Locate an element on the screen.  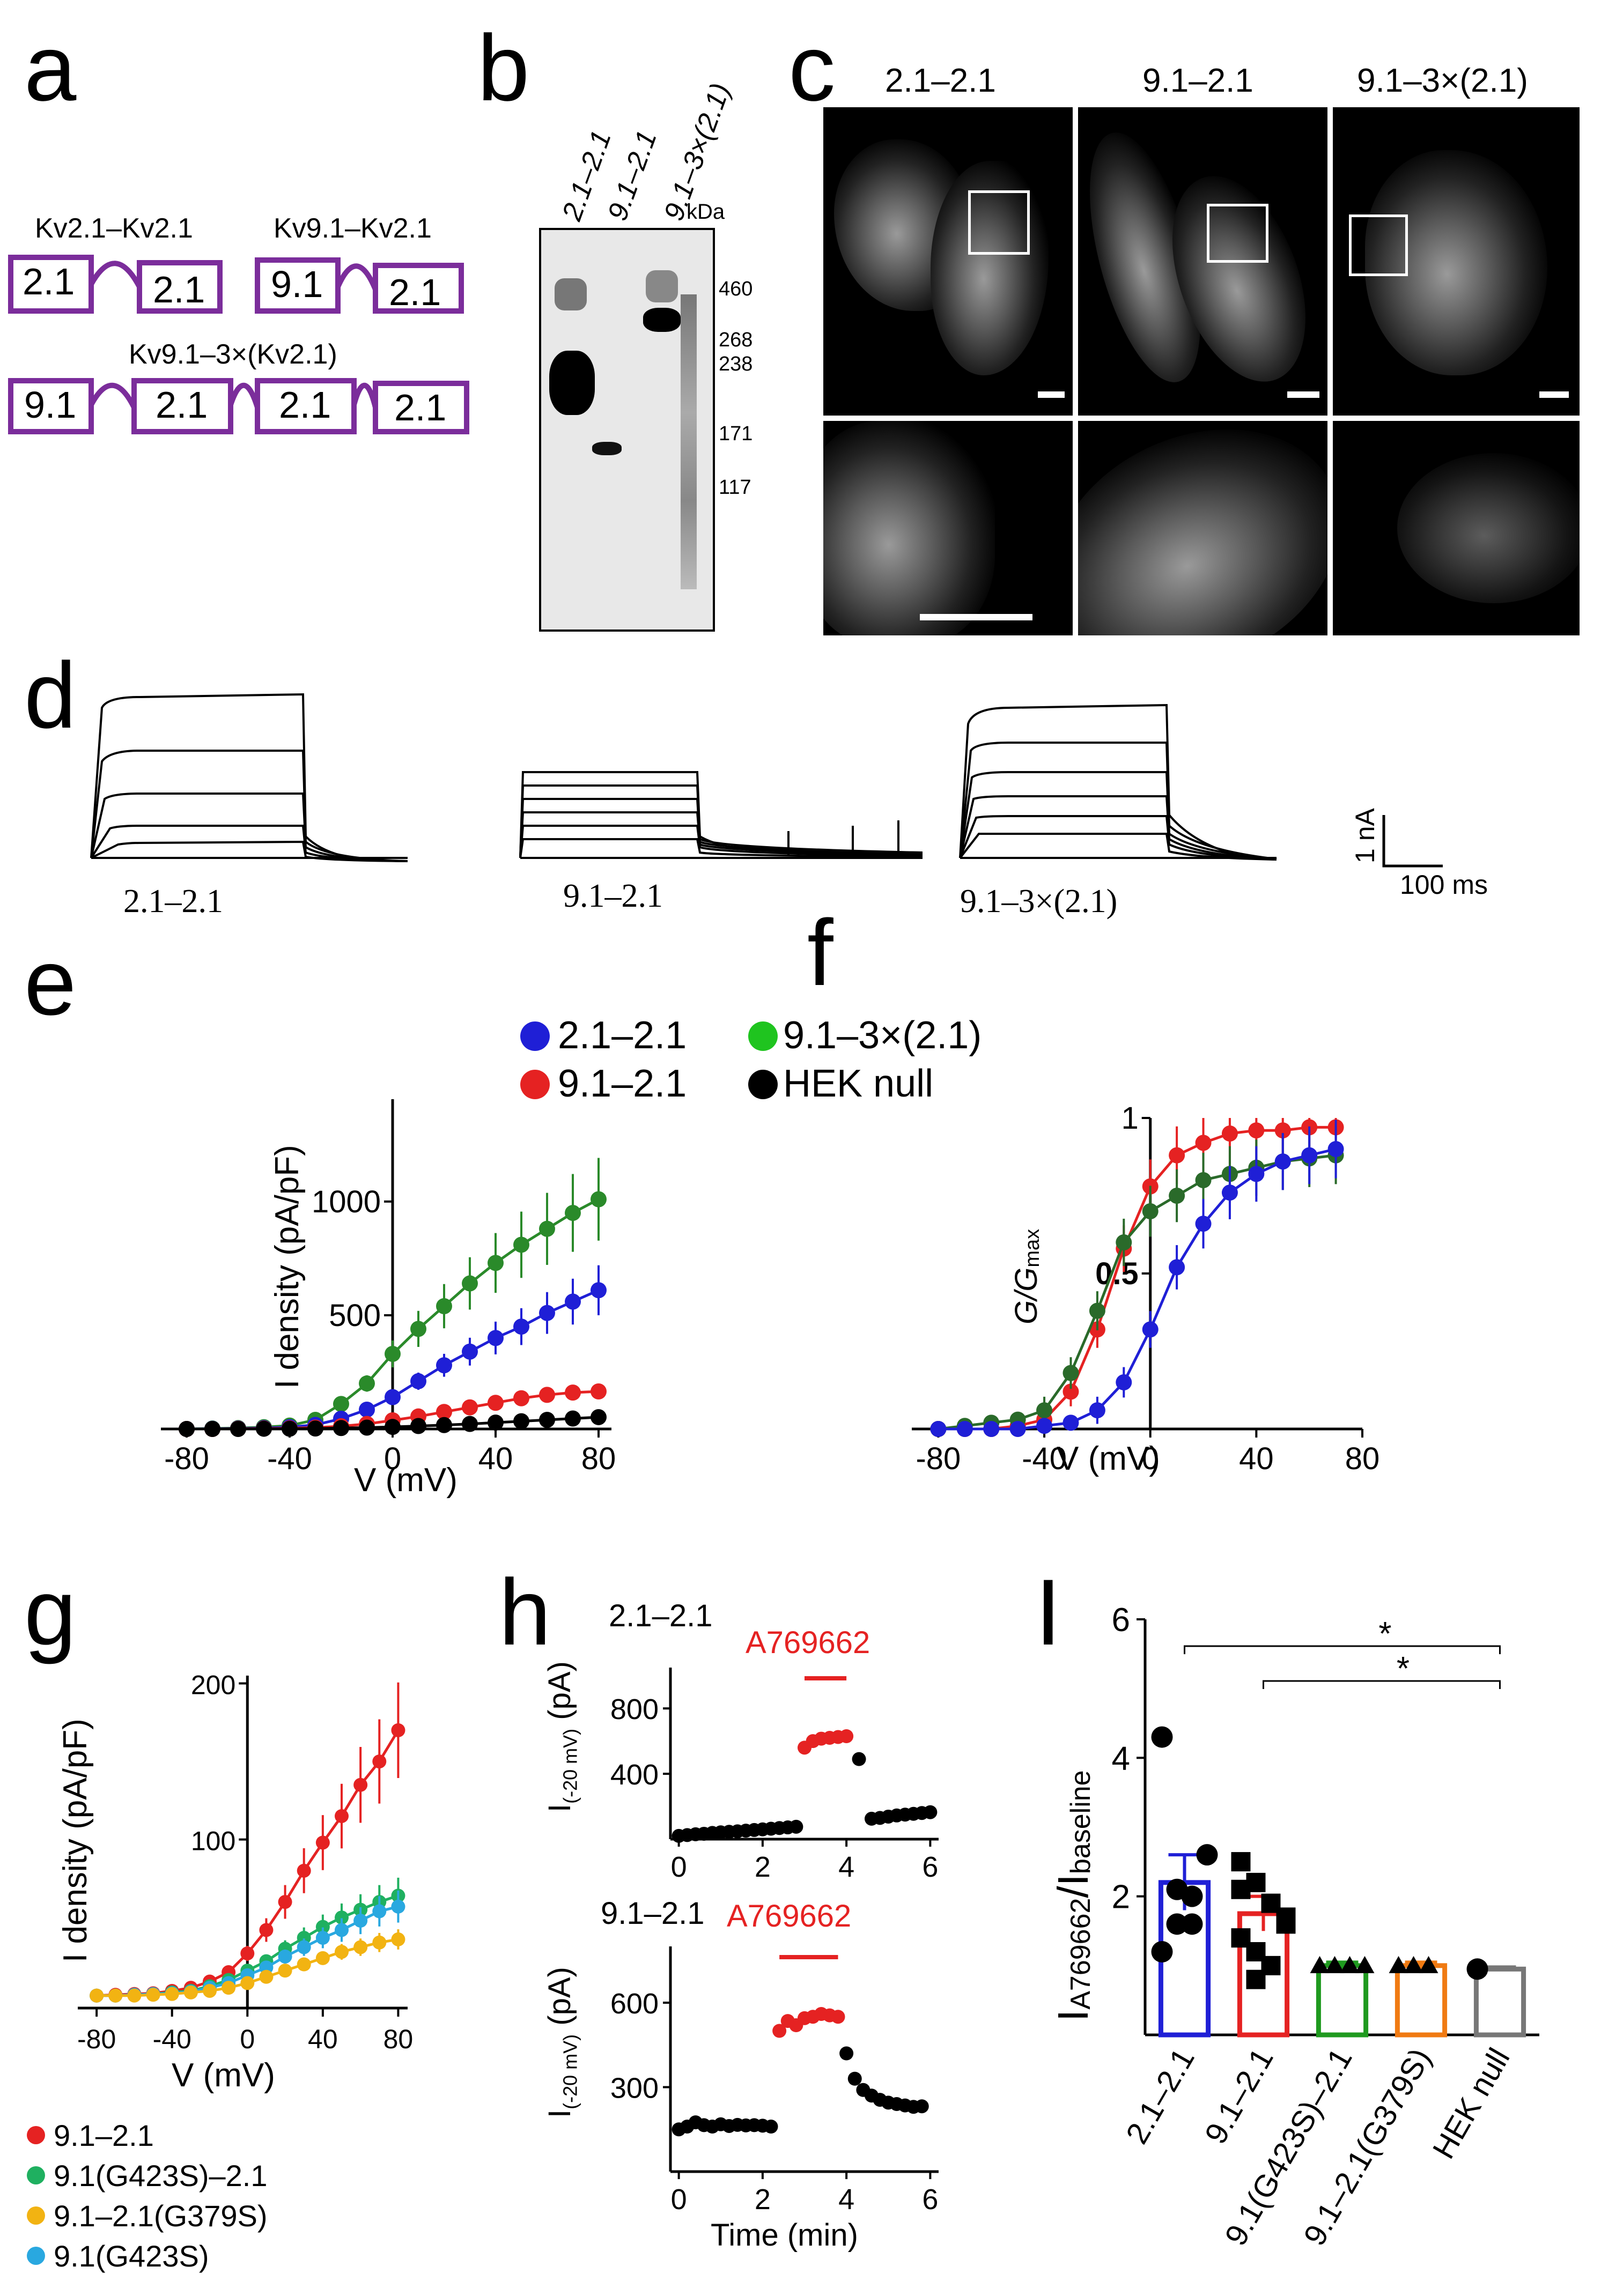
box-text-1b: 2.1 is located at coordinates (179, 289).